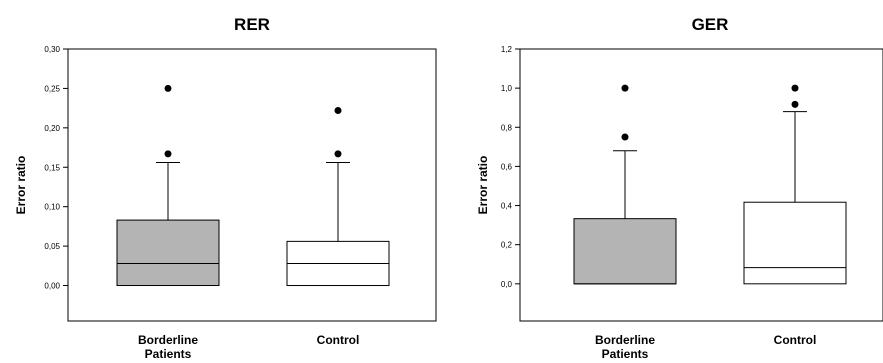 This screenshot has height=363, width=883. I want to click on y-tick-label: 0,20, so click(52, 128).